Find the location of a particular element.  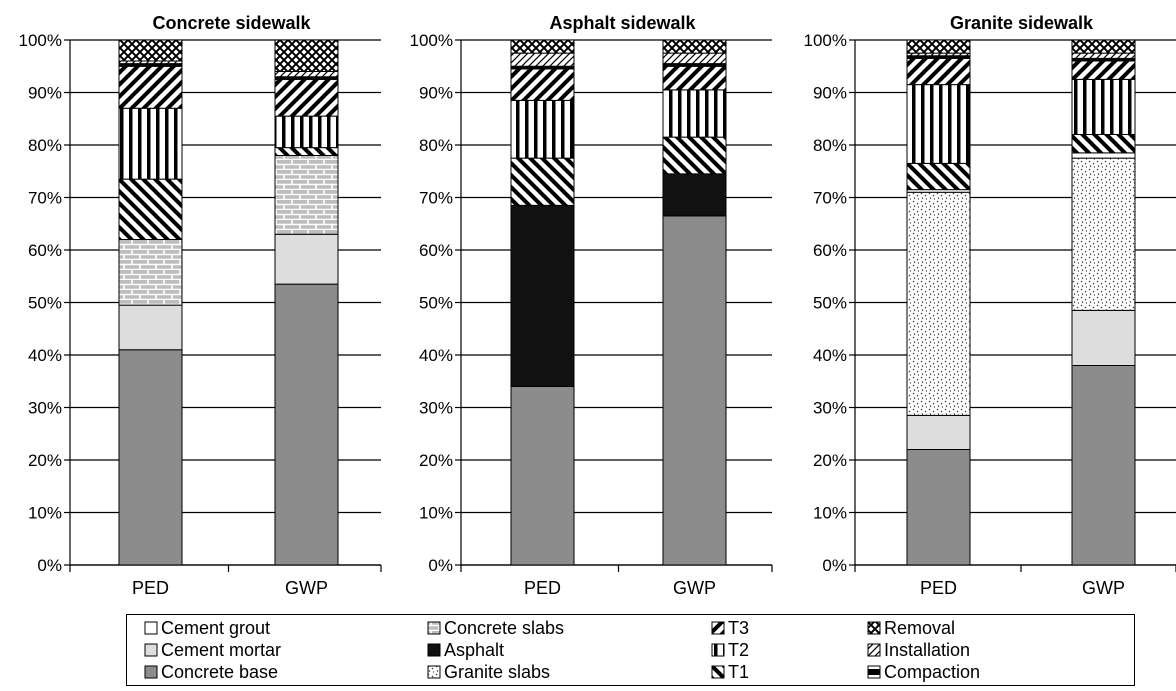

bar-segment-cement-grout-gwp is located at coordinates (1103, 155).